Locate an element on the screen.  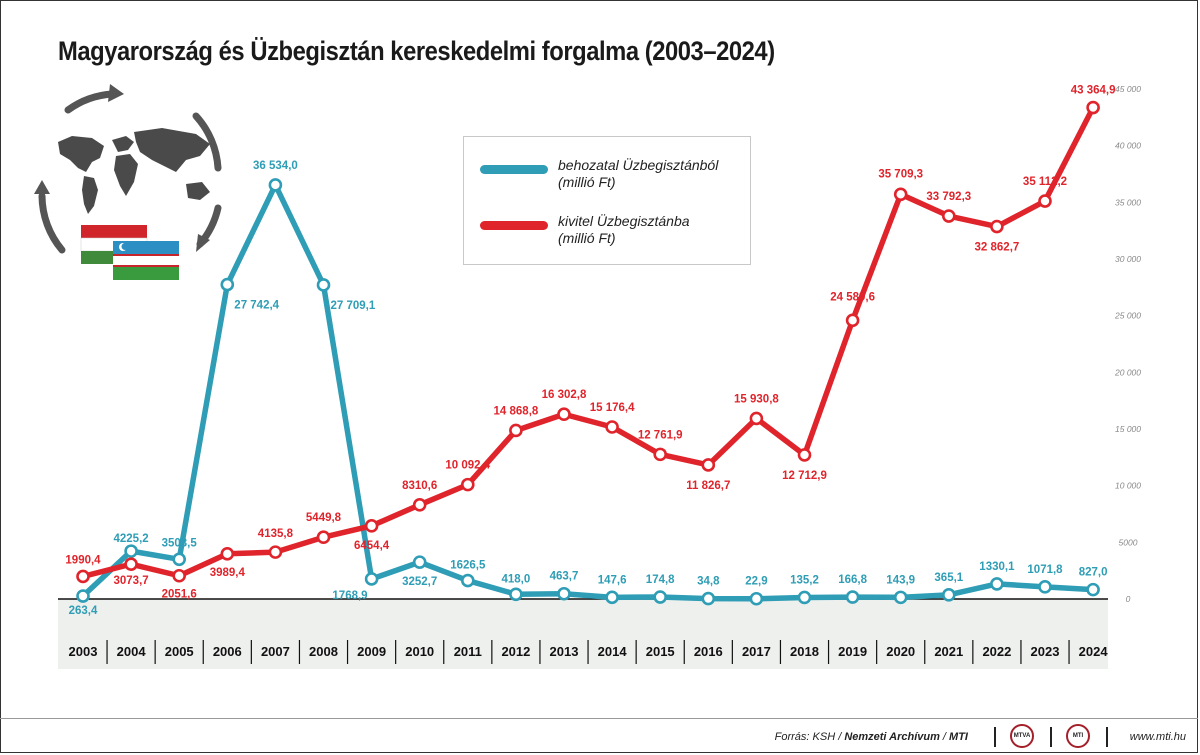
y-tick-label: 45 000 is located at coordinates (1128, 89).